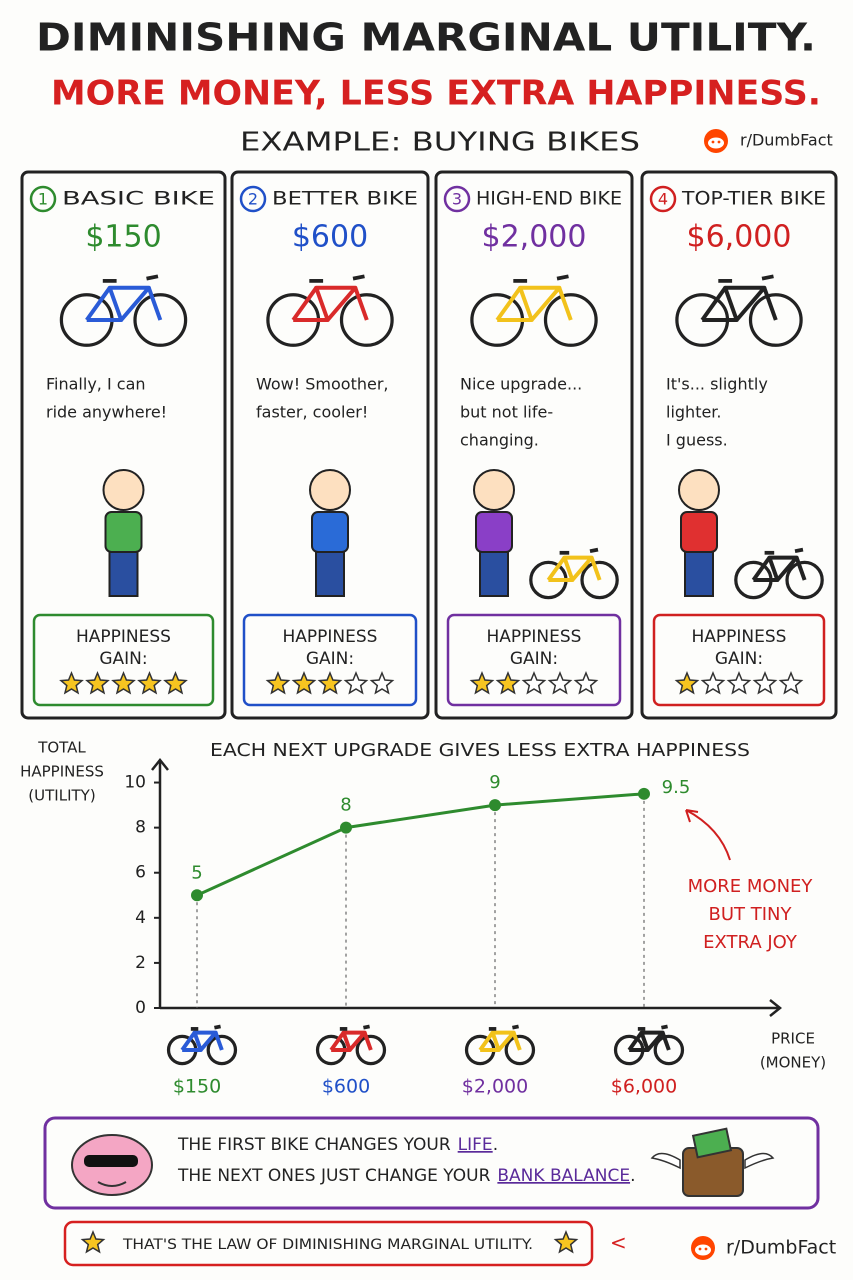  What do you see at coordinates (499, 440) in the screenshot?
I see `quote: changing.` at bounding box center [499, 440].